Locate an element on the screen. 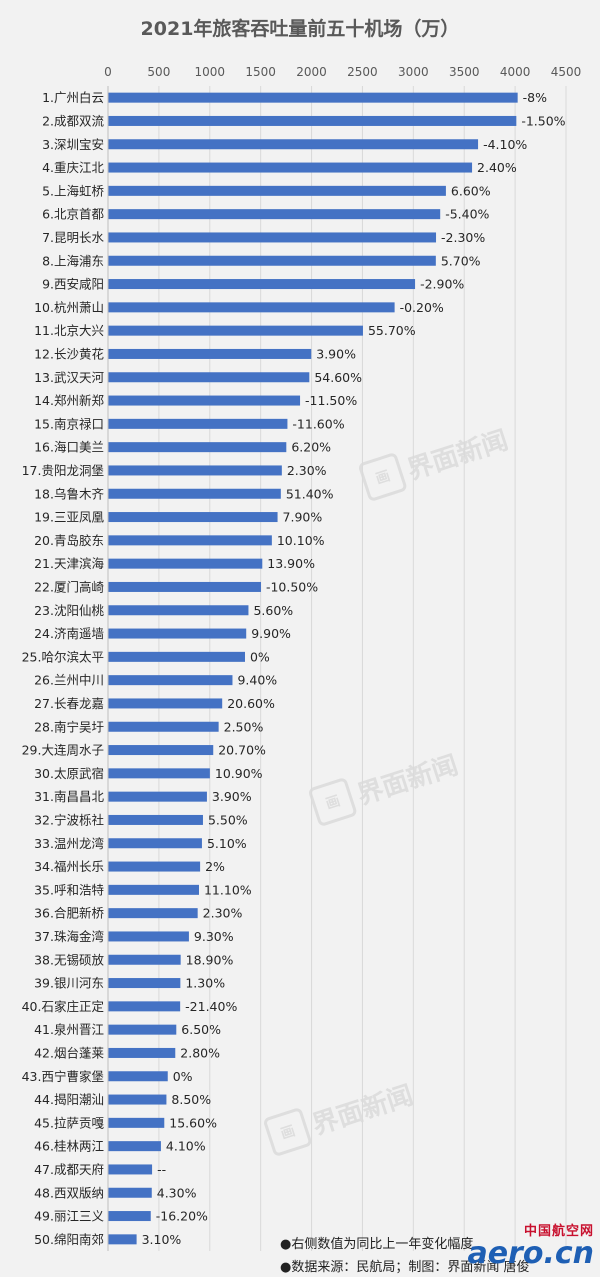 The width and height of the screenshot is (600, 1277). data-label: -2.90% is located at coordinates (442, 284).